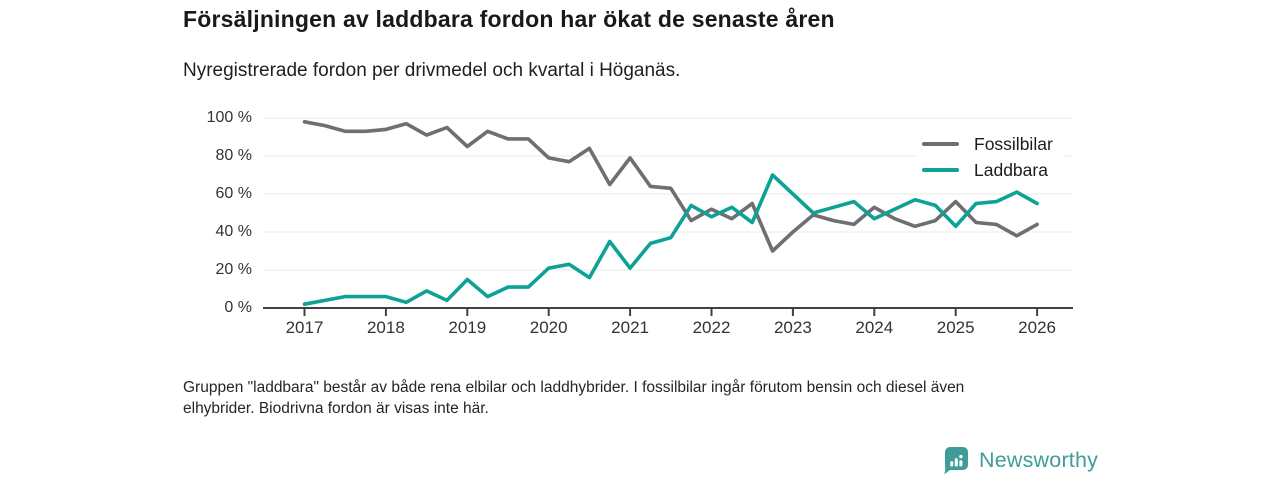  I want to click on x-tick-label: 2023, so click(792, 327).